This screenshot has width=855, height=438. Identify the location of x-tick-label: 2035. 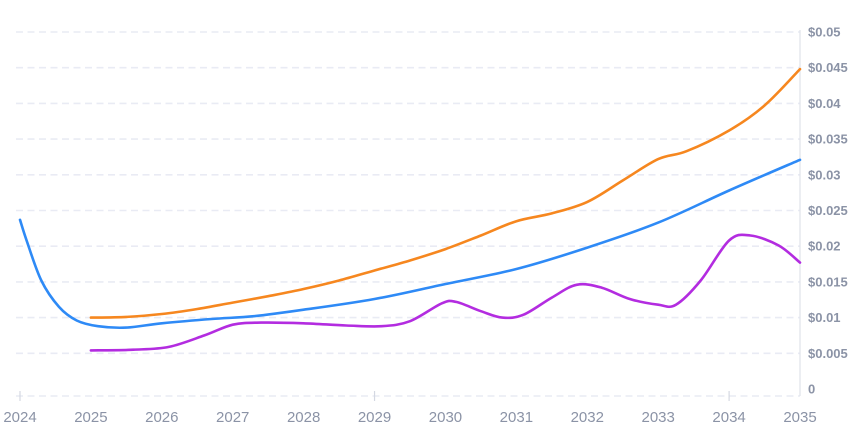
(799, 417).